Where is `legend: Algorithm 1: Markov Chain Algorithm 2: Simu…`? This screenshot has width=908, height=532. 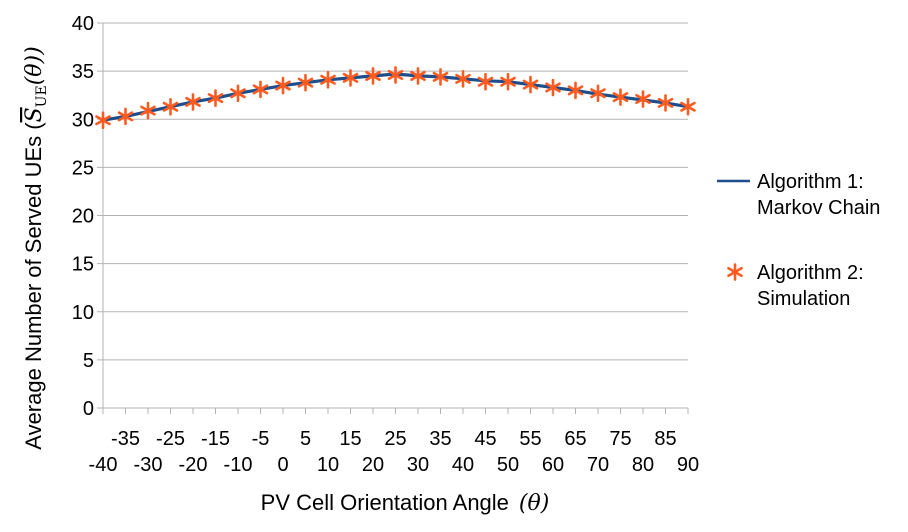 legend: Algorithm 1: Markov Chain Algorithm 2: Simu… is located at coordinates (798, 240).